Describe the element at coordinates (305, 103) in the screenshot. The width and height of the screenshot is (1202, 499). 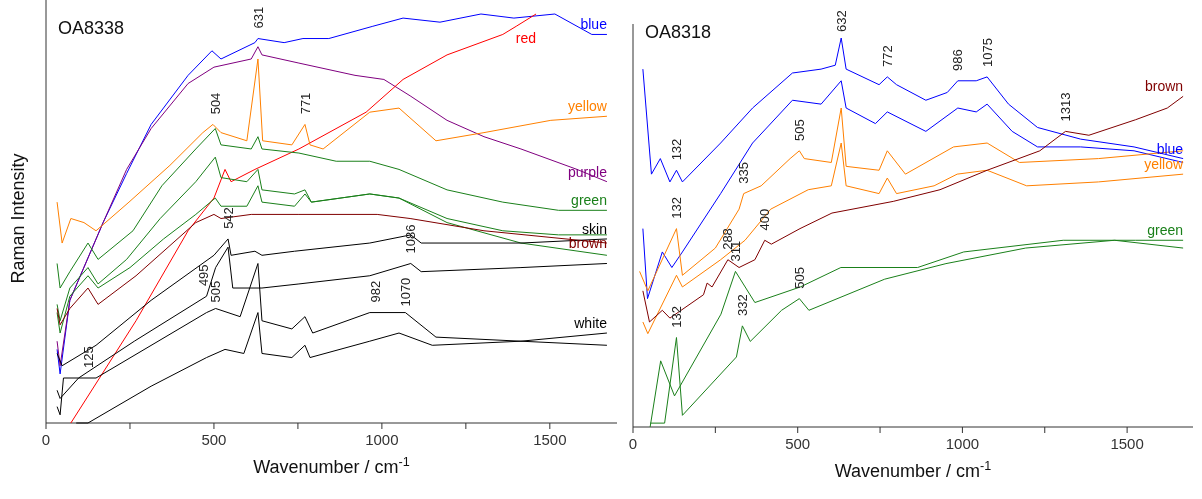
I see `annotation: 771` at that location.